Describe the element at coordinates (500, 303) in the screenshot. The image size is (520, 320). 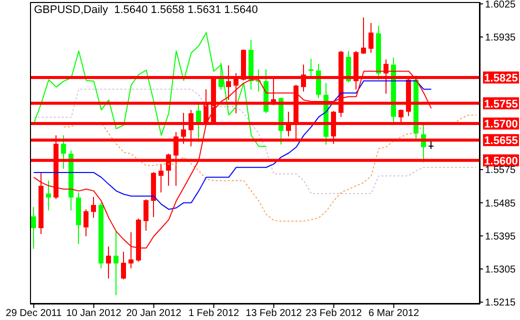
I see `y-tick-label: 1.5215` at that location.